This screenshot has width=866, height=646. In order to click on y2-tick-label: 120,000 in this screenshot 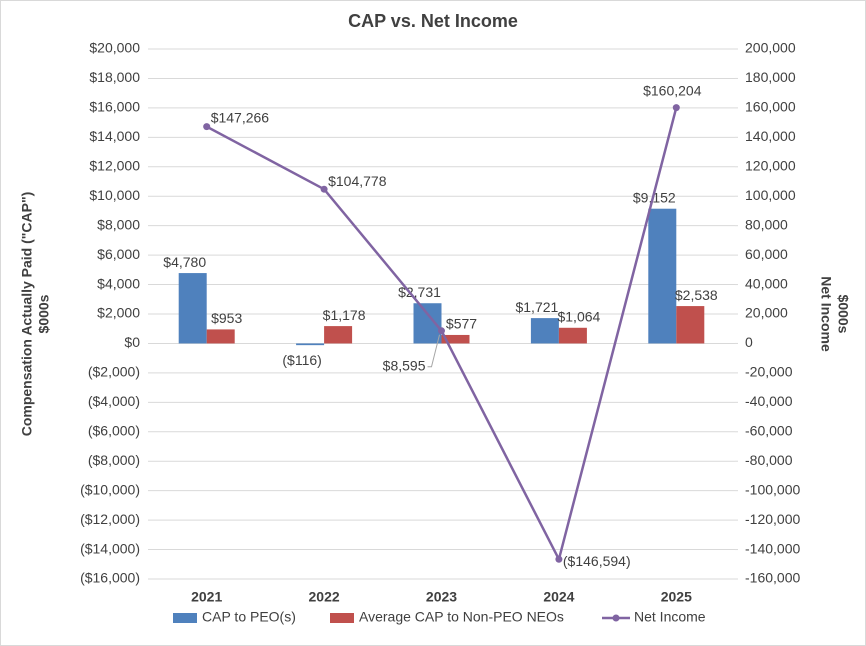, I will do `click(770, 165)`.